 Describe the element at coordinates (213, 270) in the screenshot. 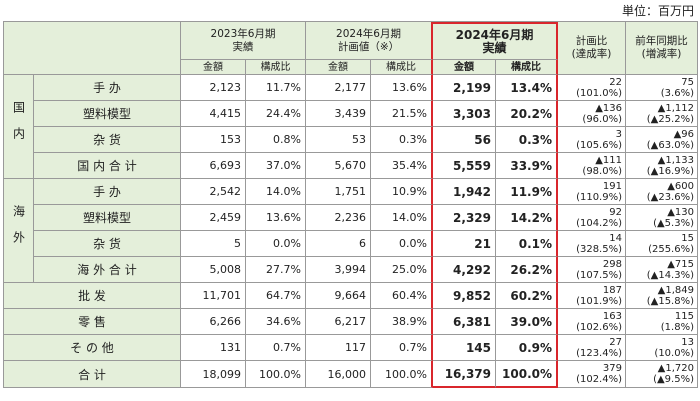

I see `data-cell: 5,008` at that location.